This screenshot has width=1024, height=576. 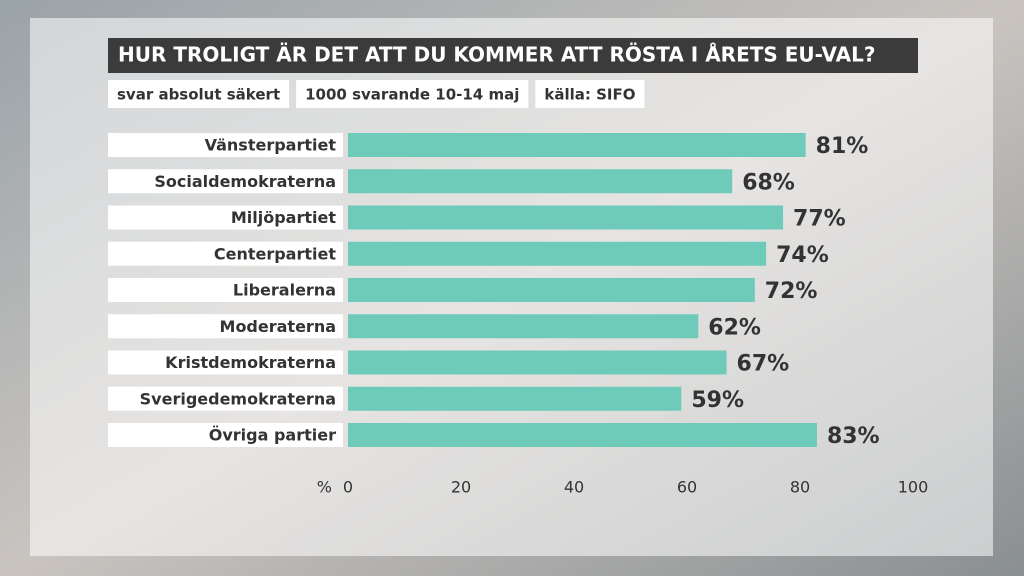 What do you see at coordinates (768, 182) in the screenshot?
I see `value-label: 68%` at bounding box center [768, 182].